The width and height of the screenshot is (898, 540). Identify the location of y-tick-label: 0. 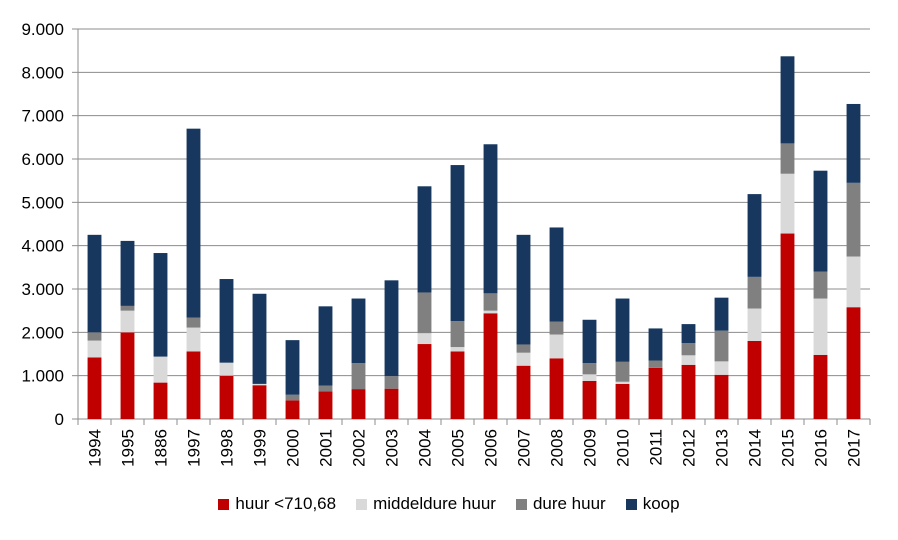
(59, 419).